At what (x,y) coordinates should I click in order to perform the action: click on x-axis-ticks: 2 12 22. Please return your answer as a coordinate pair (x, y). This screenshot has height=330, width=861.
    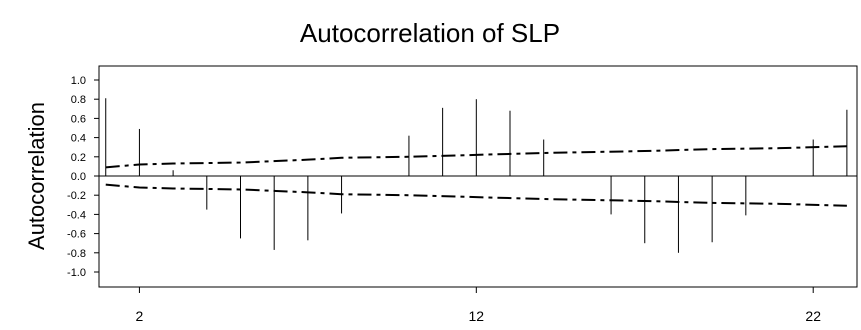
    Looking at the image, I should click on (478, 305).